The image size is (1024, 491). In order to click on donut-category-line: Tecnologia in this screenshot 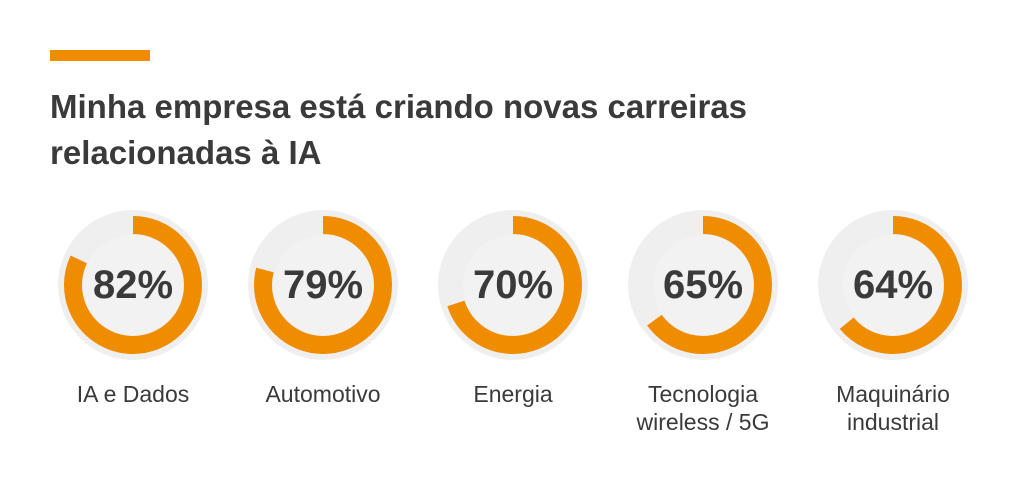, I will do `click(703, 394)`.